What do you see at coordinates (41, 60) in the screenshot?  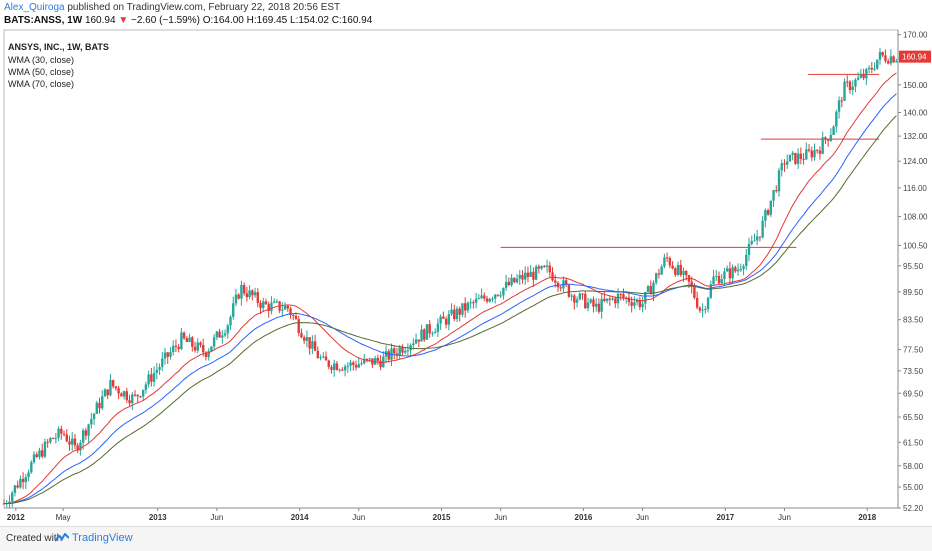 I see `legend-wma30: WMA (30, close)` at bounding box center [41, 60].